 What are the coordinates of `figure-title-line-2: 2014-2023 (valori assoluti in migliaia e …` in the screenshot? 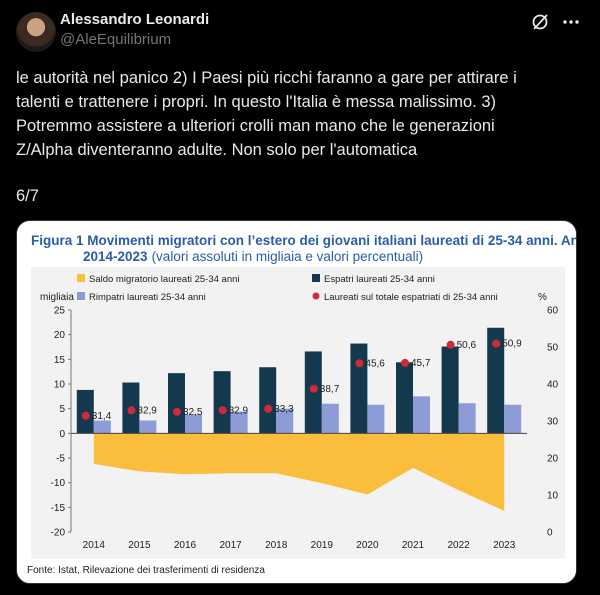 It's located at (253, 256).